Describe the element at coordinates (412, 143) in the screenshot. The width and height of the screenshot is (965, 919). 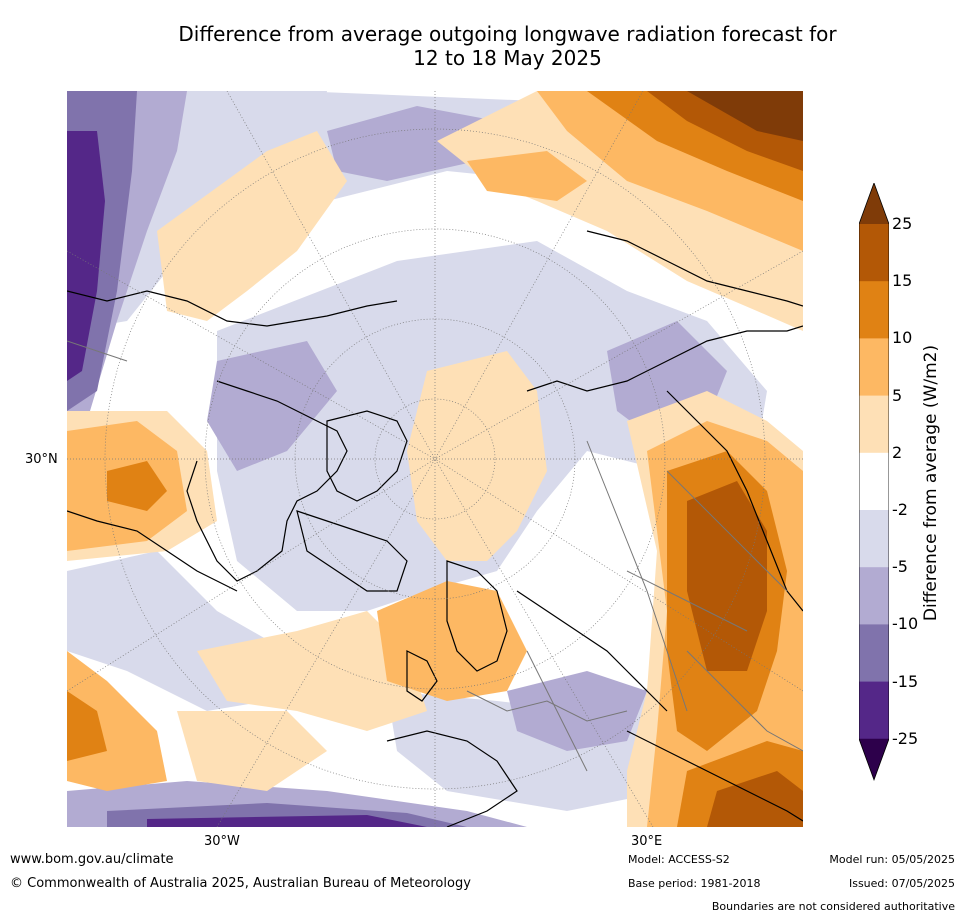
I see `anomaly-neg5-region-north` at that location.